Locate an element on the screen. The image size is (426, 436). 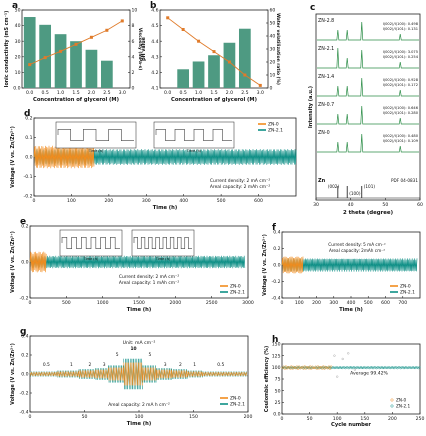
y-tick-label: 125 is located at coordinates (276, 356).